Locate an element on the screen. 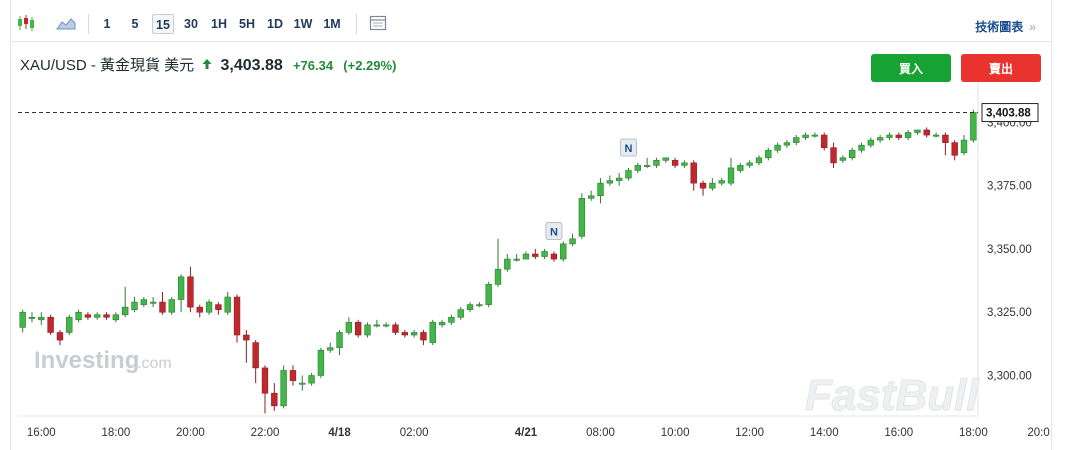 The image size is (1069, 450). interval-5h: 5H is located at coordinates (247, 24).